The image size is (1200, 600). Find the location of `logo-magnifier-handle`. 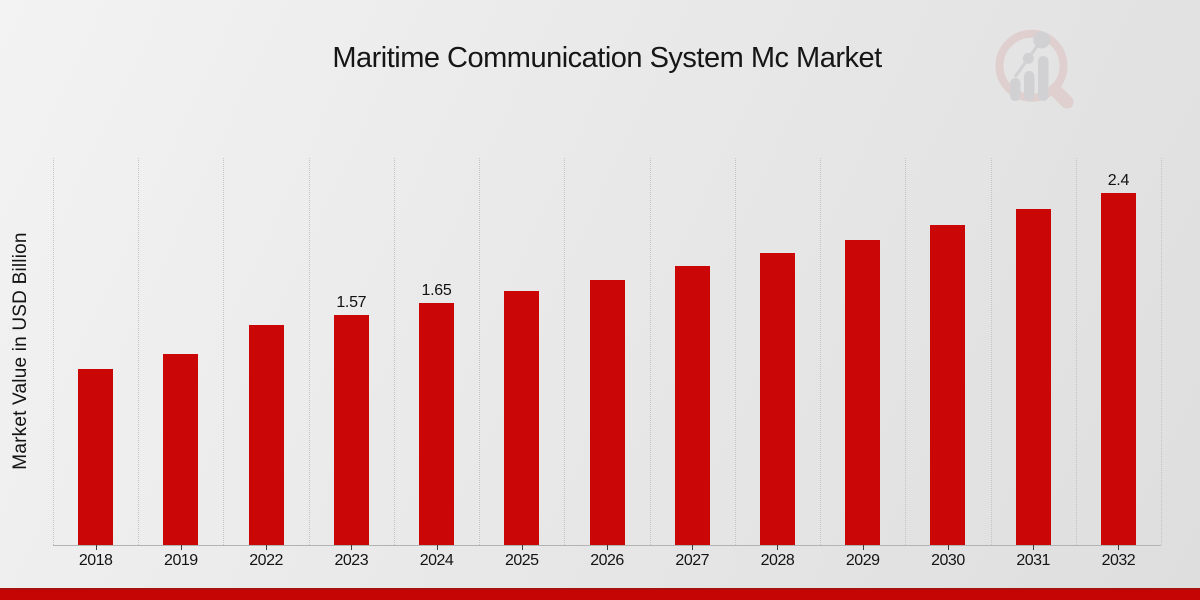

logo-magnifier-handle is located at coordinates (1061, 96).